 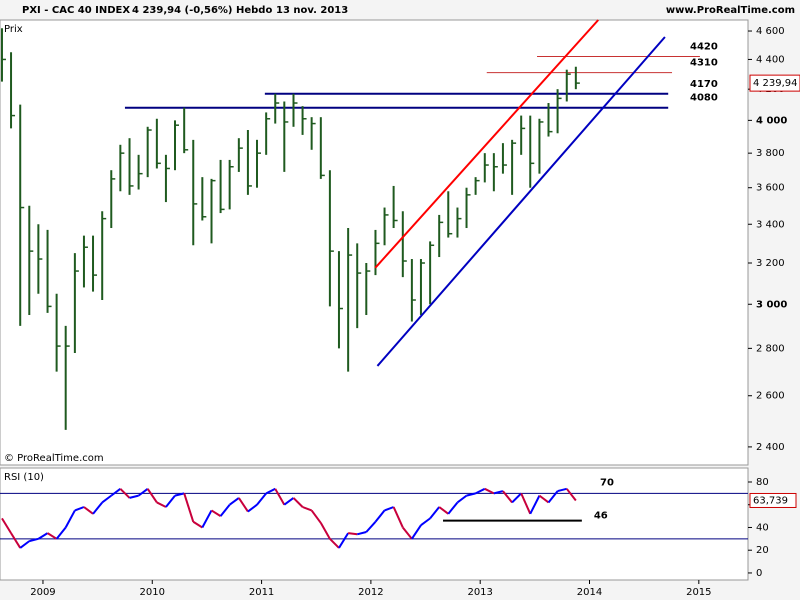 What do you see at coordinates (771, 120) in the screenshot?
I see `y-tick-label: 4 000` at bounding box center [771, 120].